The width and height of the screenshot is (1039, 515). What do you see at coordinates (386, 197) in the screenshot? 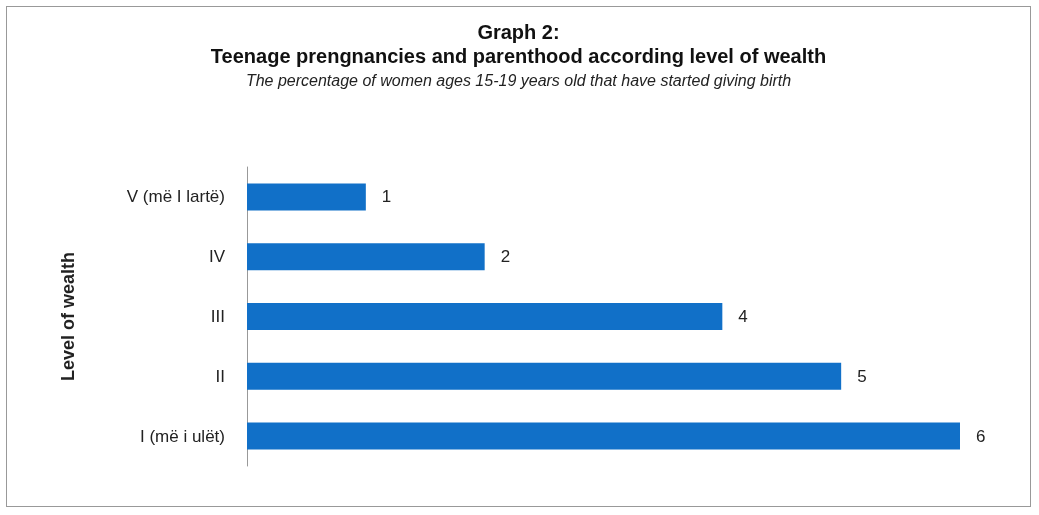
I see `data-label: 1` at bounding box center [386, 197].